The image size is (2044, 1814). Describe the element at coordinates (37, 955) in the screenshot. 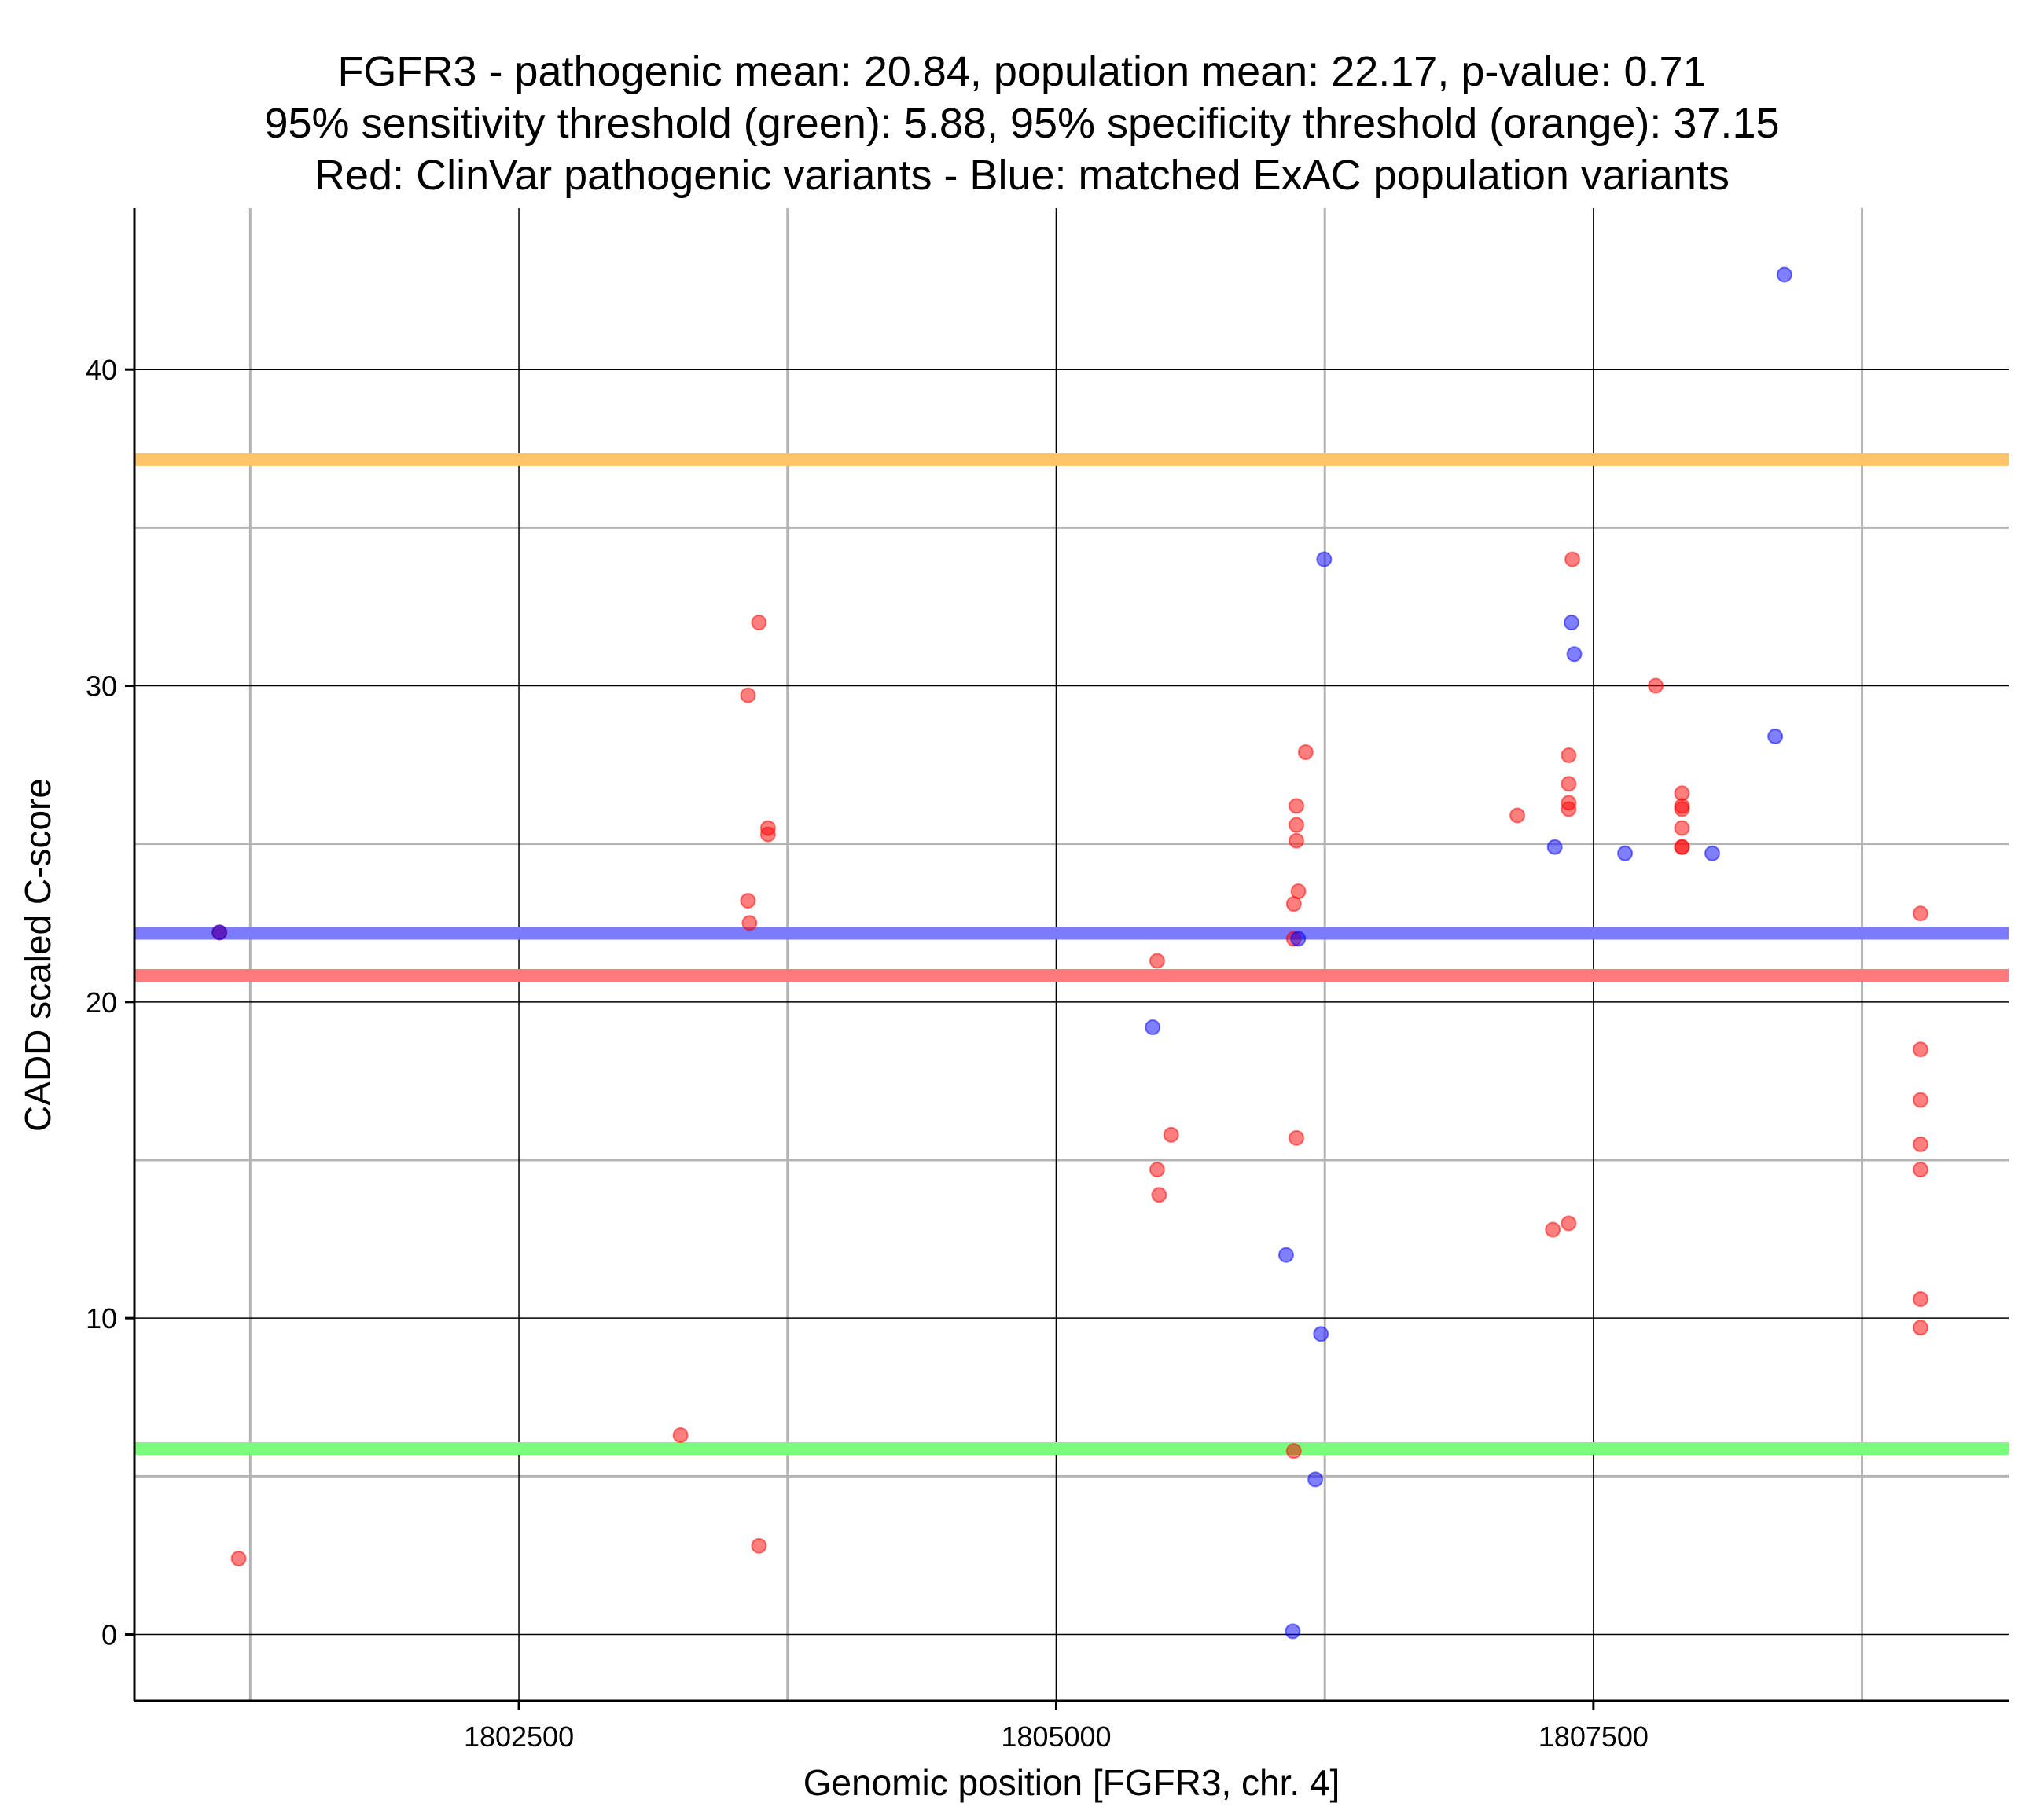

I see `y-axis-label: CADD scaled C-score` at that location.